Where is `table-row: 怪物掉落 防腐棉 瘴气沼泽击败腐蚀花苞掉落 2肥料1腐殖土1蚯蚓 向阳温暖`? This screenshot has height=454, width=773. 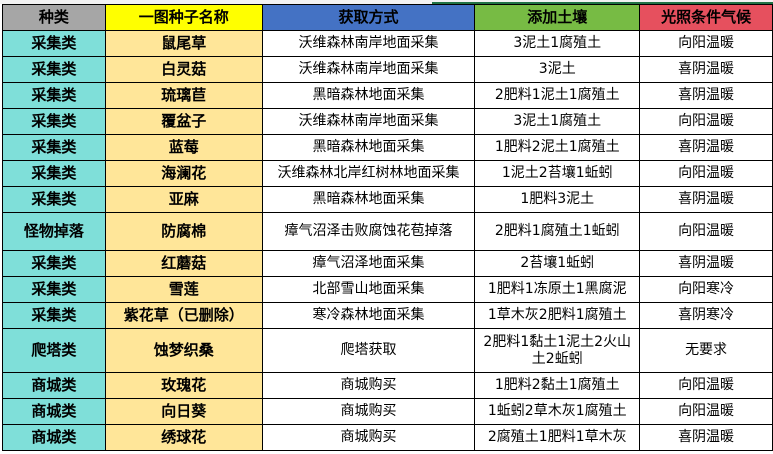 table-row: 怪物掉落 防腐棉 瘴气沼泽击败腐蚀花苞掉落 2肥料1腐殖土1蚯蚓 向阳温暖 is located at coordinates (387, 231).